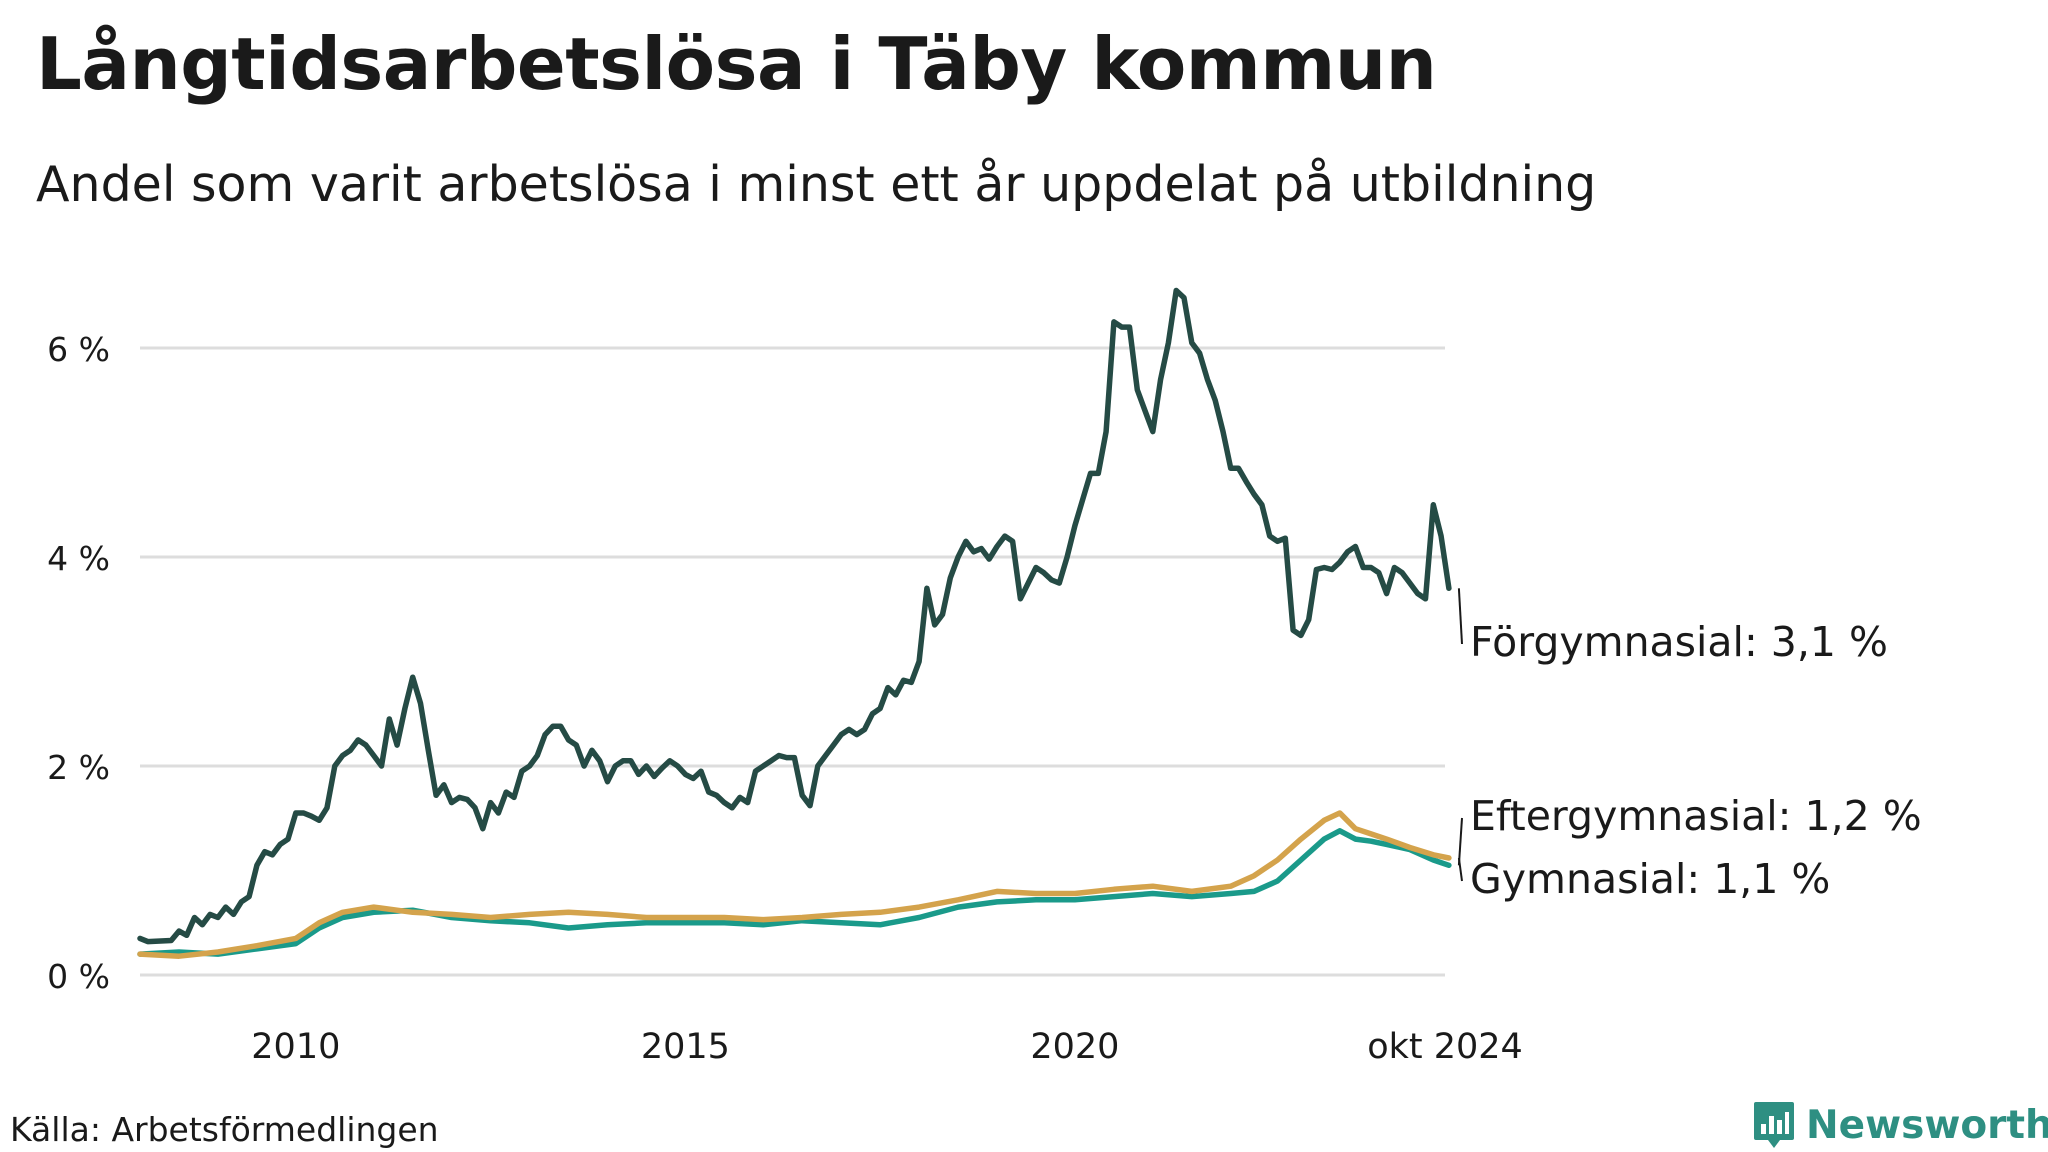 This screenshot has width=2048, height=1152. I want to click on y-axis-ticks: 0 % 2 % 4 % 6 %, so click(78, 663).